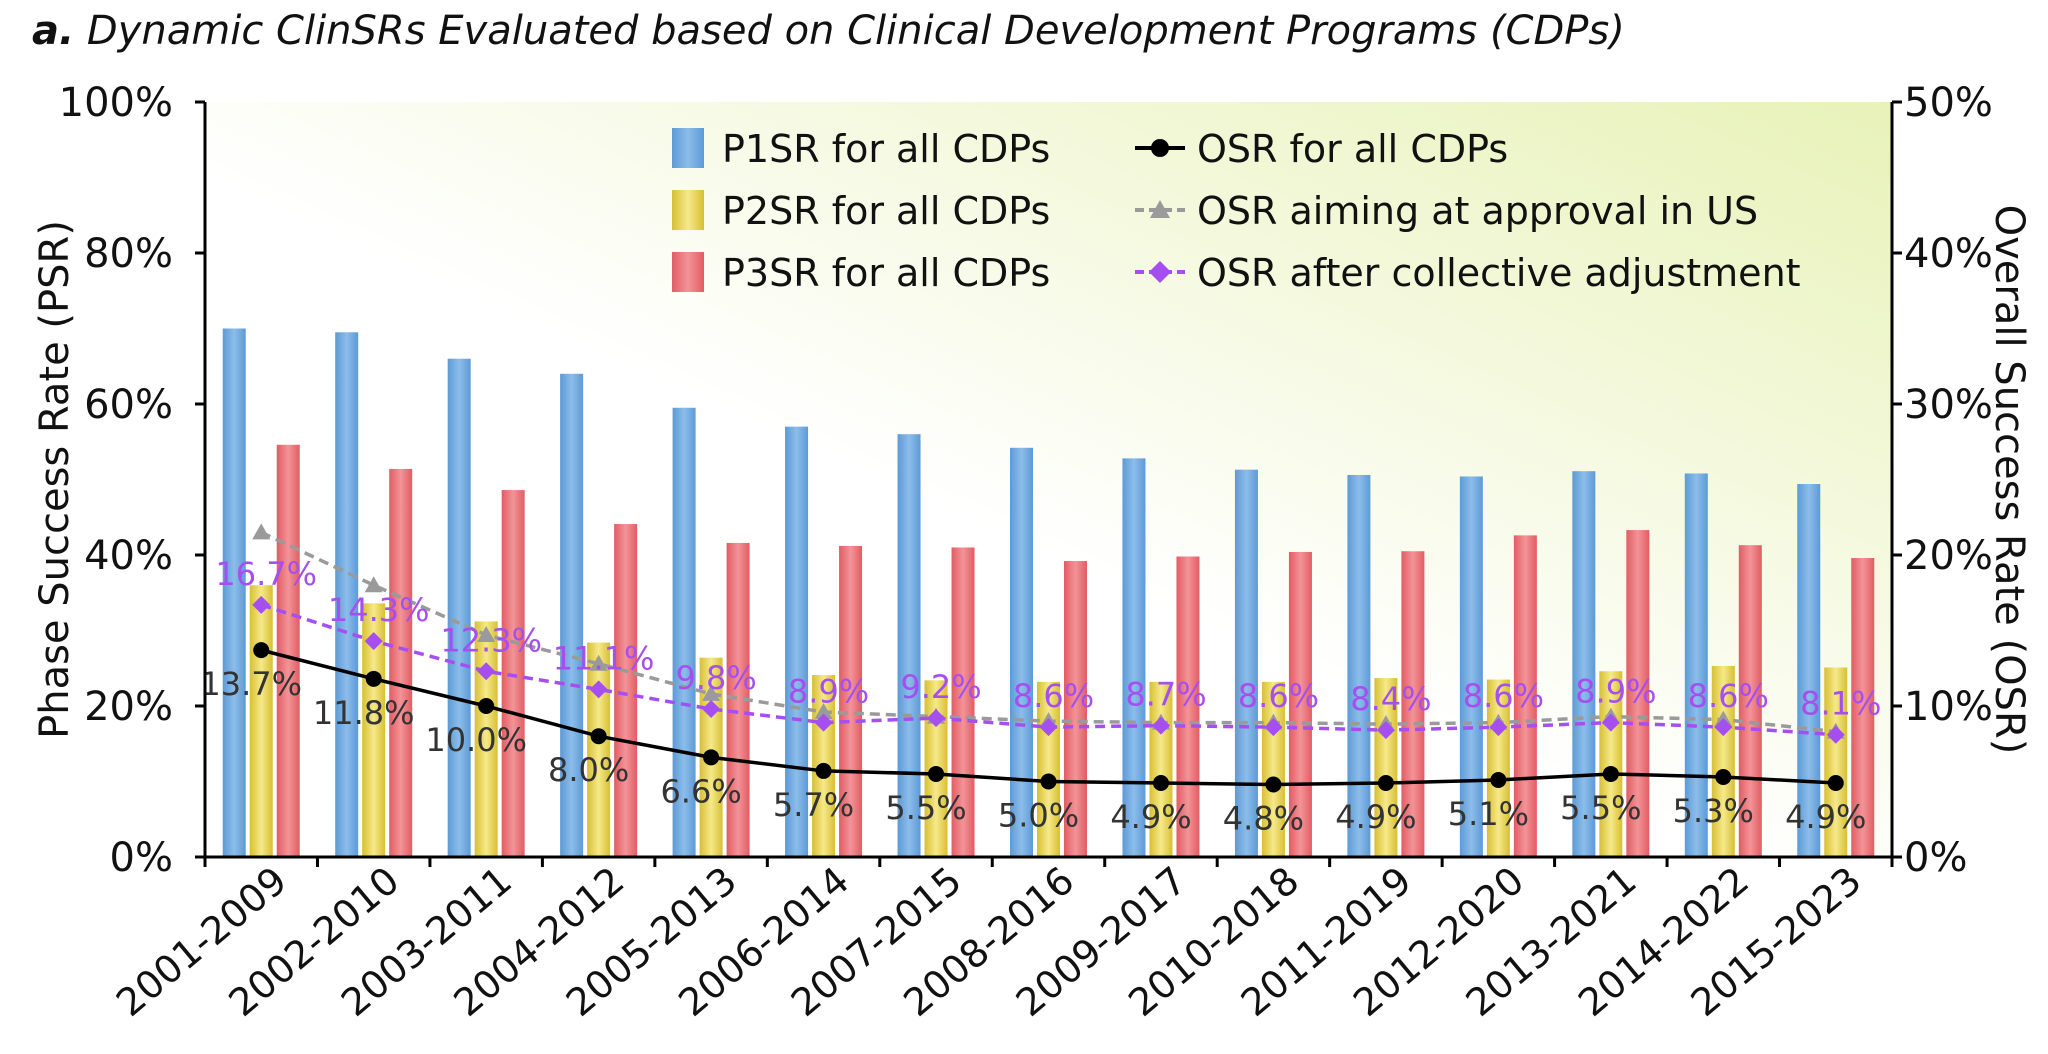  I want to click on osr-data-label: 5.5%, so click(925, 808).